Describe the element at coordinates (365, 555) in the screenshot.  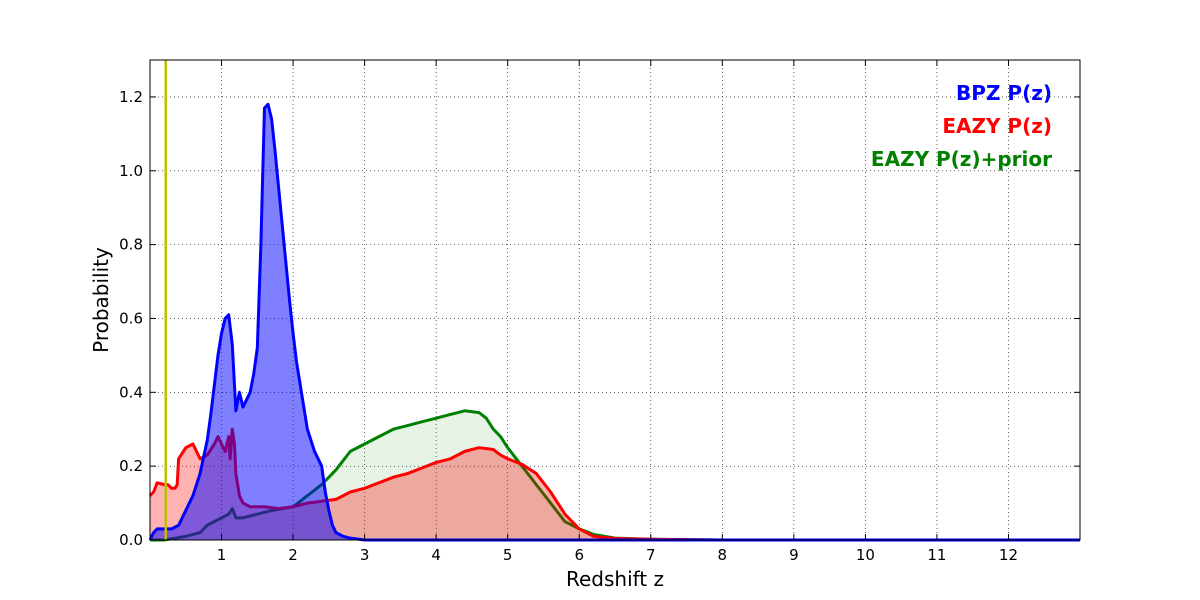
I see `x-tick-label: 3` at that location.